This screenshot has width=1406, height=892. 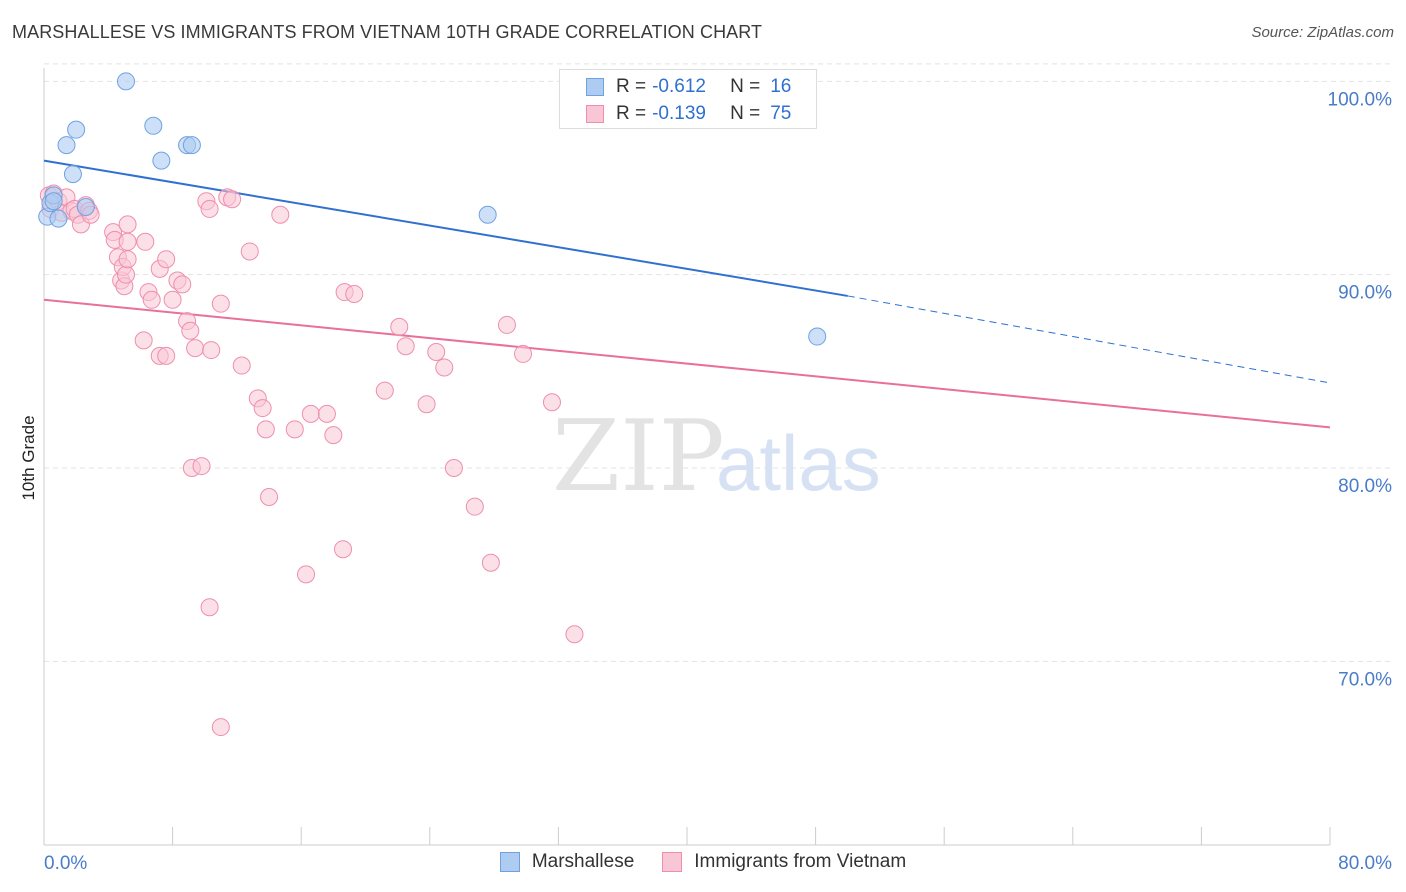 I want to click on watermark-zip: ZIP, so click(x=638, y=457).